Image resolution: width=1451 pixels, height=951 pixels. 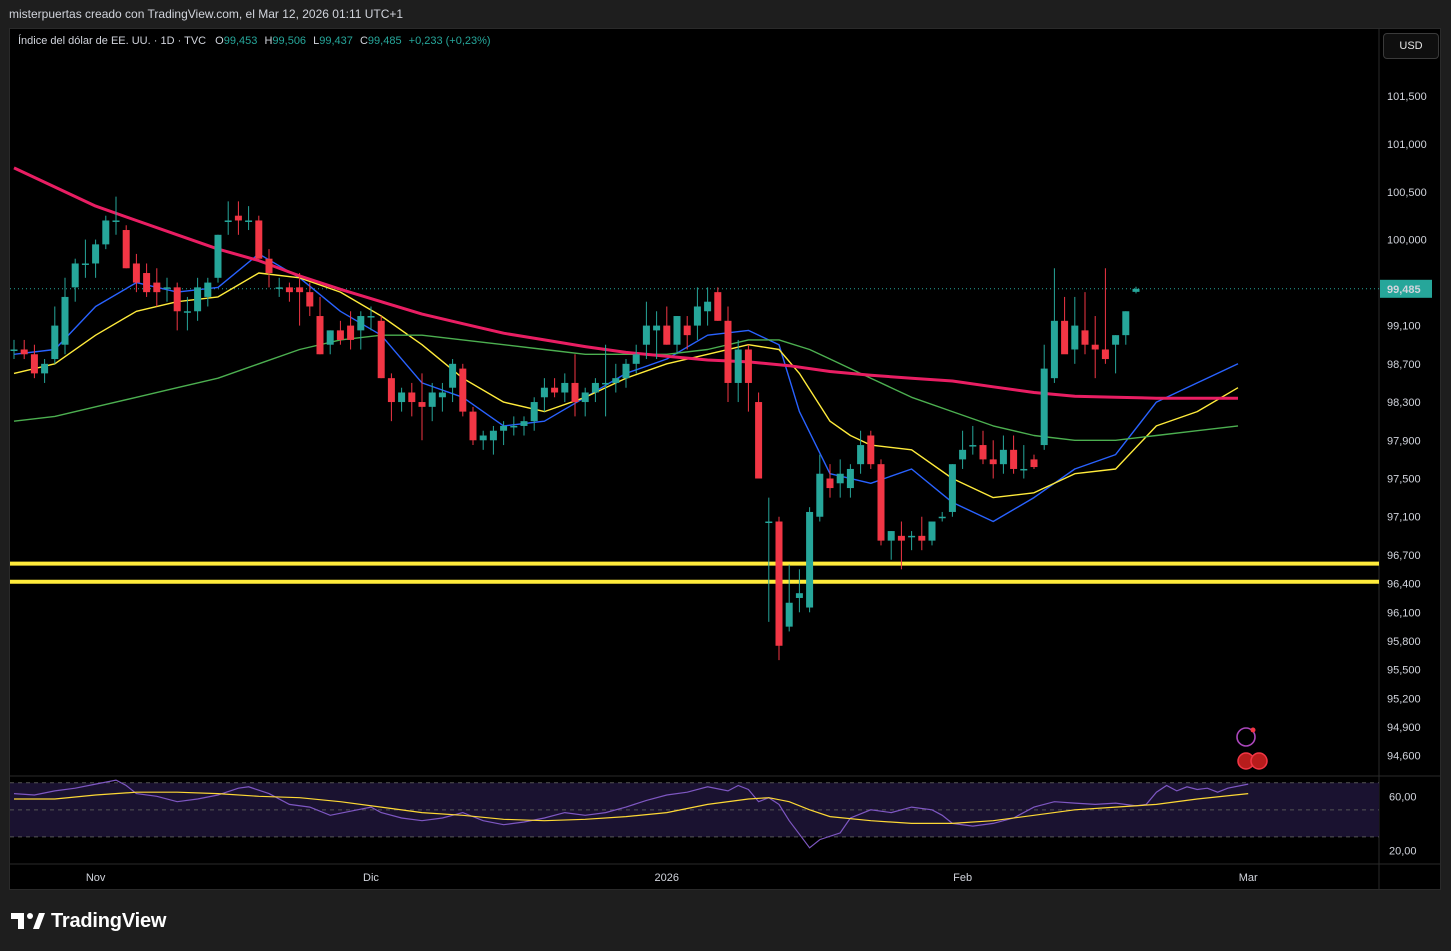 I want to click on symbol-name: Índice del dólar de EE. UU. · 1D · TVC, so click(x=112, y=41).